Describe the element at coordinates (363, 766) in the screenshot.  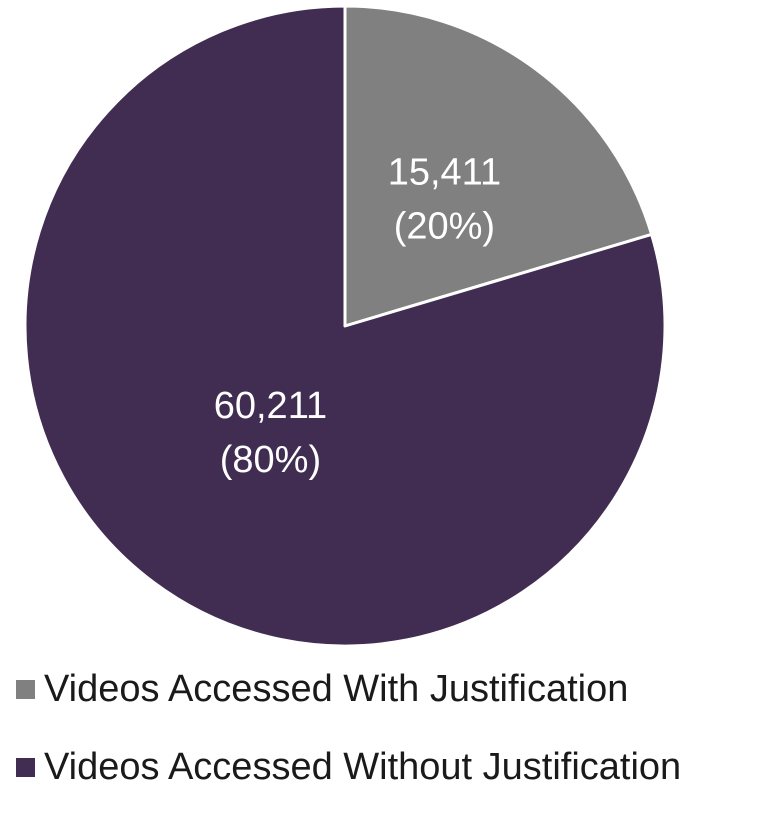
I see `legend-label: Videos Accessed Without Justification` at that location.